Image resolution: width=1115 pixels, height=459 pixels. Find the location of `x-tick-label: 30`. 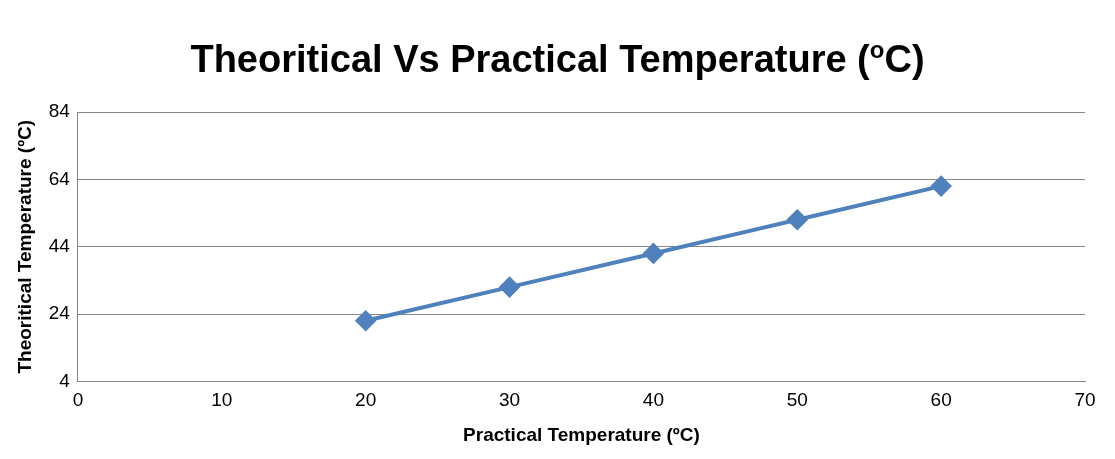

x-tick-label: 30 is located at coordinates (509, 400).